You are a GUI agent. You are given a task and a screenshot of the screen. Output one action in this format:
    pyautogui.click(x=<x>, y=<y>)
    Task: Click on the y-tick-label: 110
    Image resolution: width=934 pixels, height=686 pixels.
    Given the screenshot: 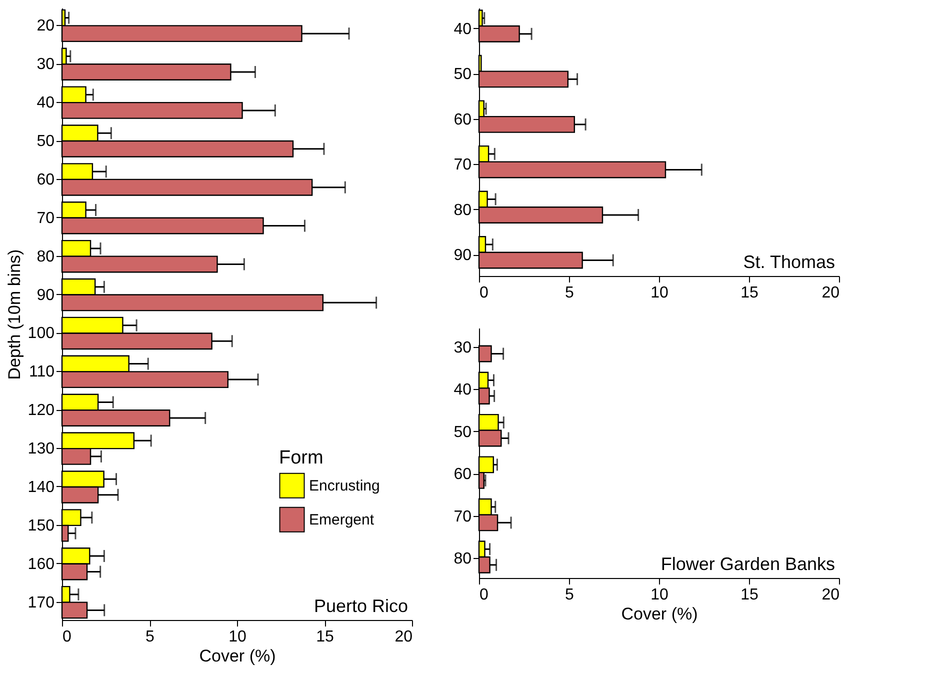 What is the action you would take?
    pyautogui.click(x=41, y=372)
    